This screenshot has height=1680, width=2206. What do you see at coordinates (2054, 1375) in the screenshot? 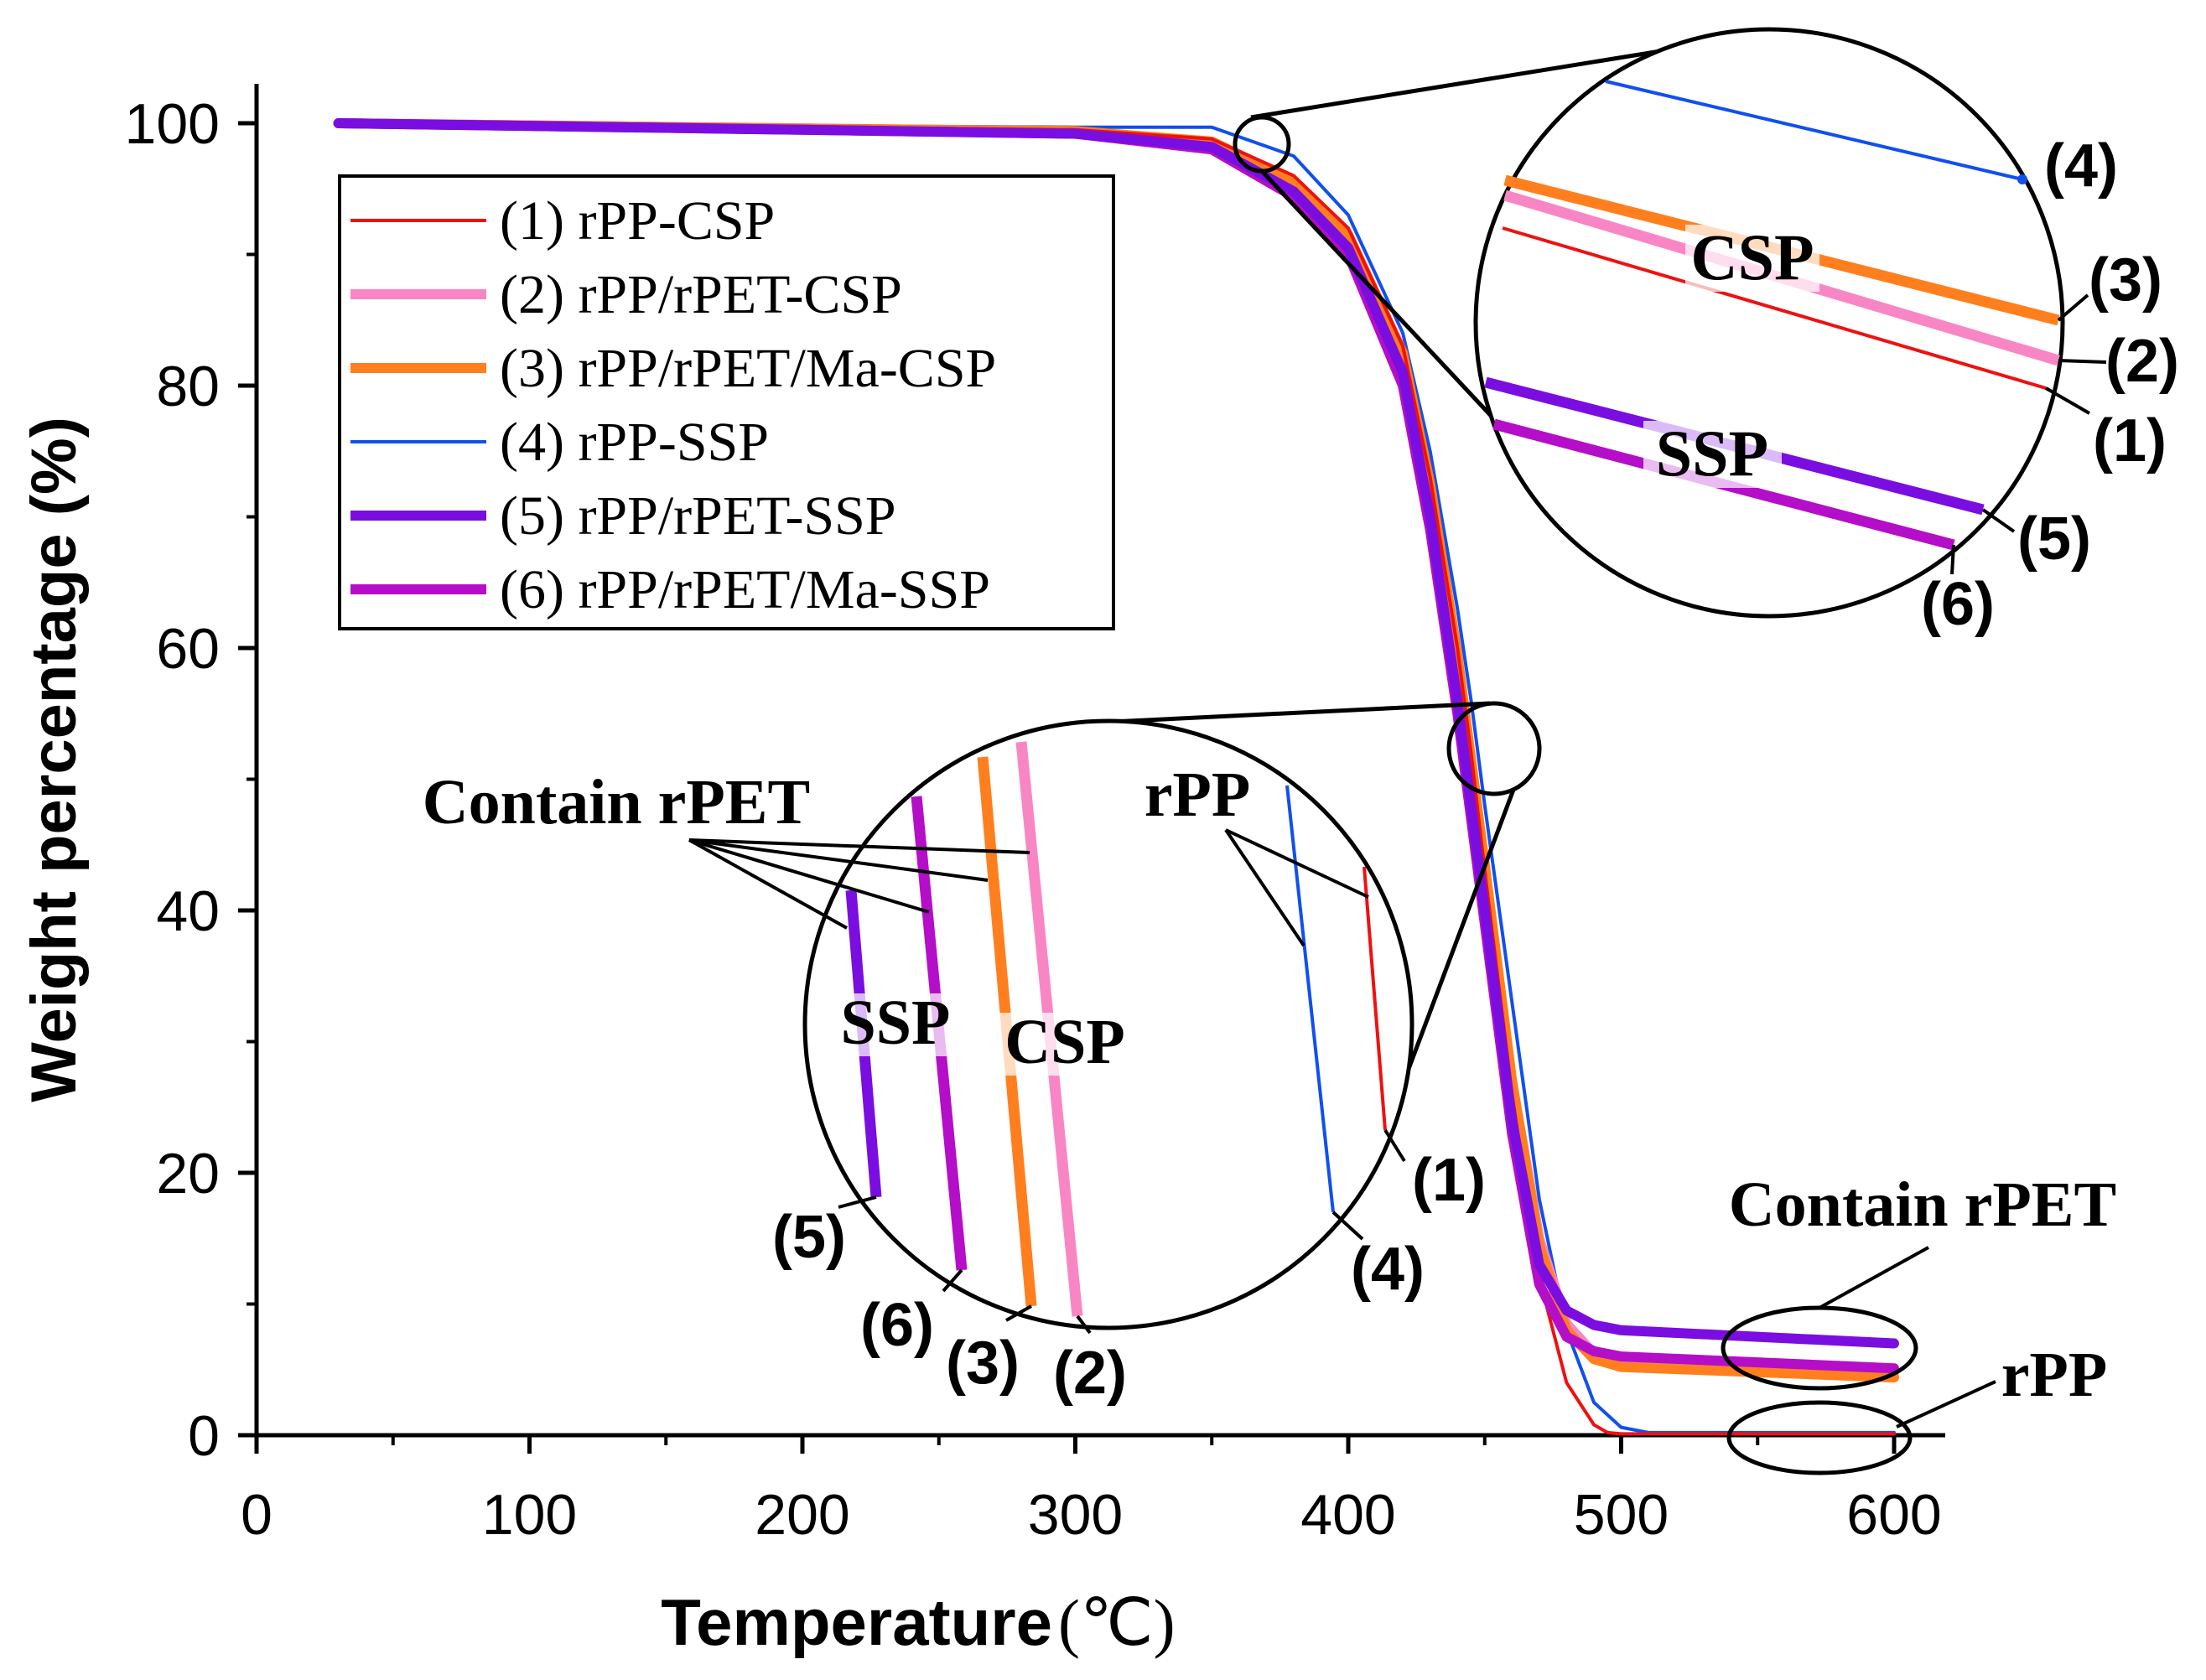
I see `residue-rpp-label: rPP` at bounding box center [2054, 1375].